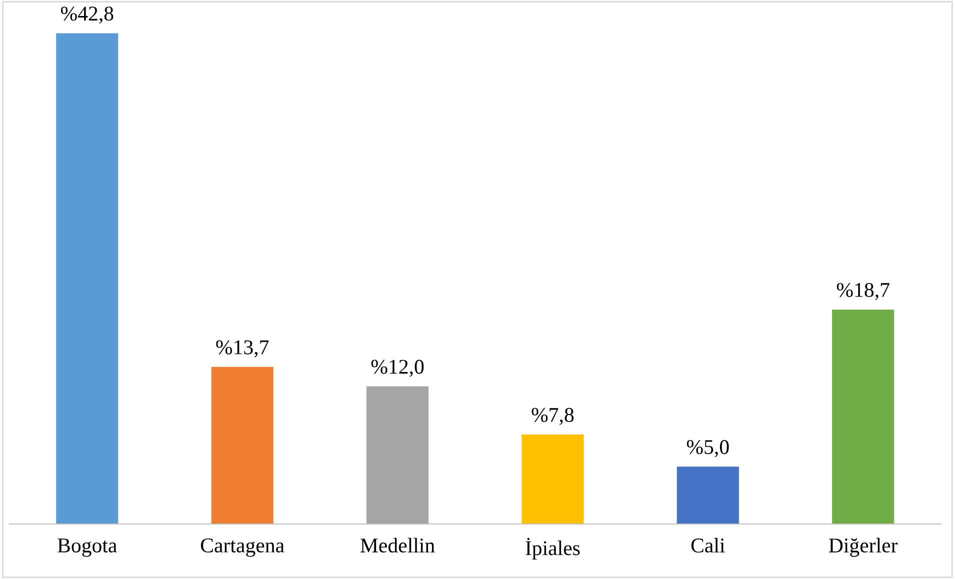  I want to click on data-label: %5,0, so click(707, 449).